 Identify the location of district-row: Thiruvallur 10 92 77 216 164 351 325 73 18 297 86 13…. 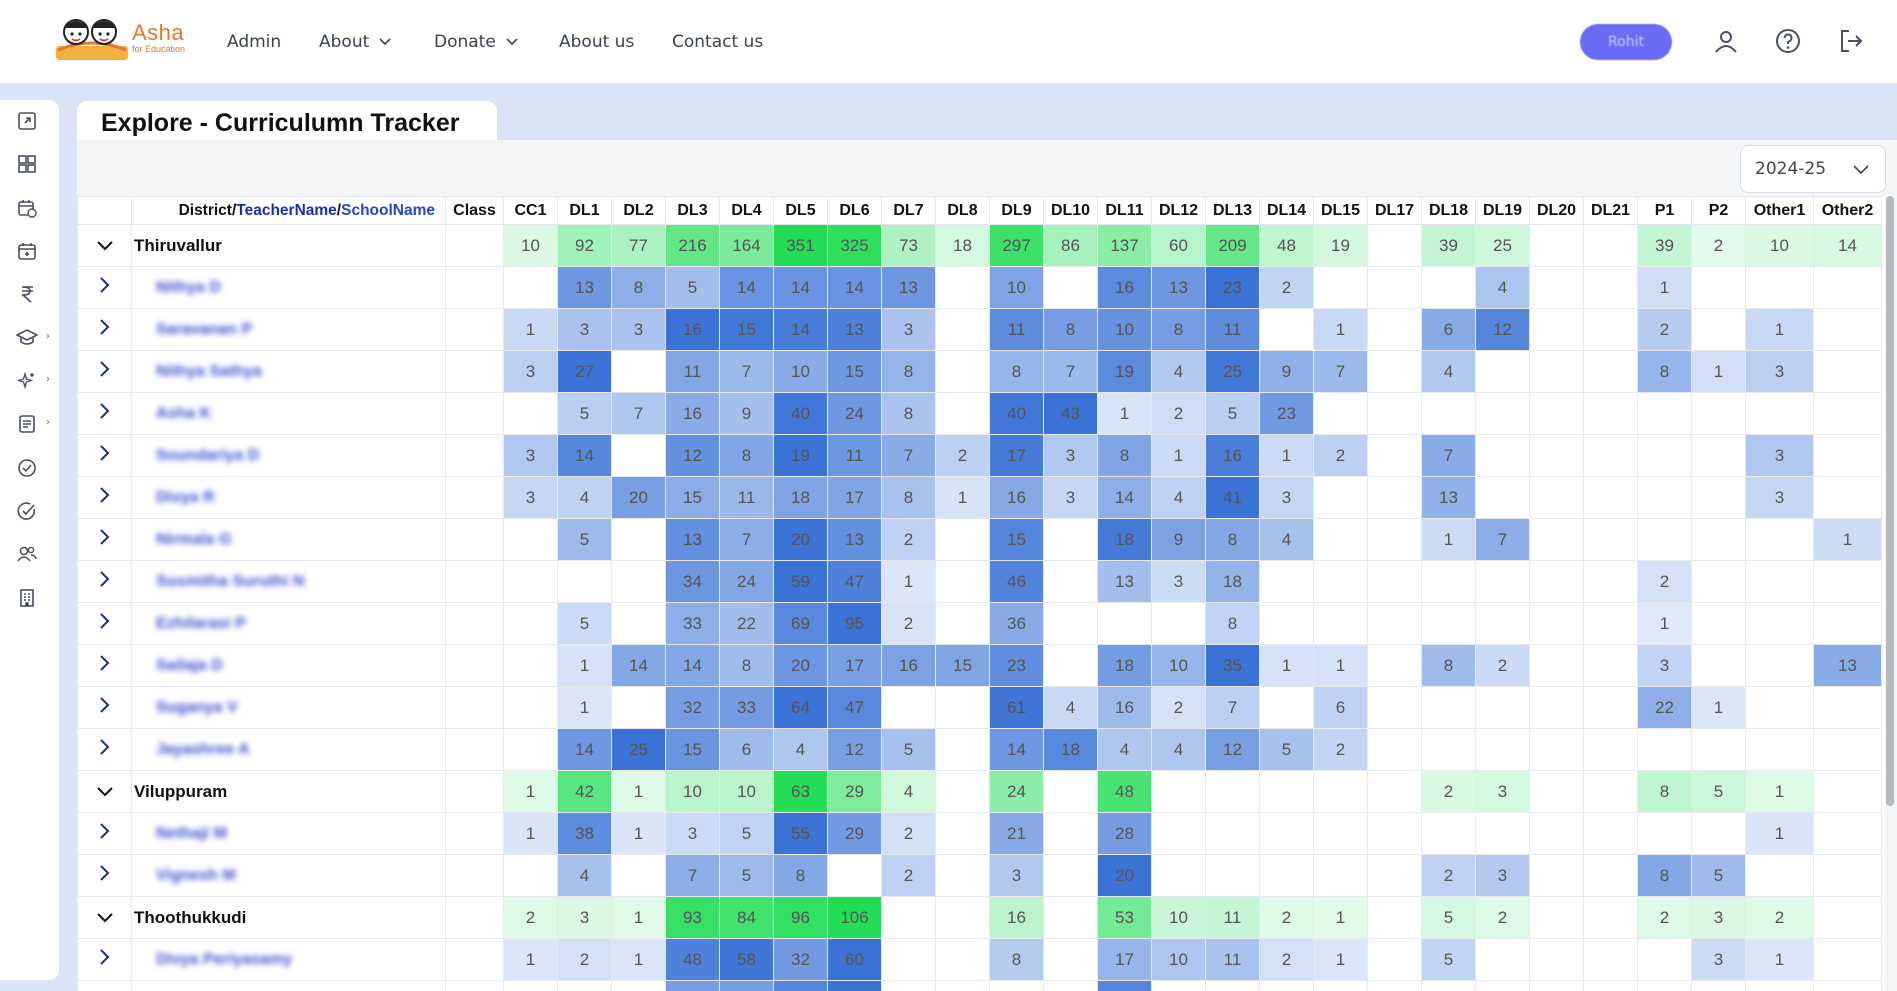
(979, 245).